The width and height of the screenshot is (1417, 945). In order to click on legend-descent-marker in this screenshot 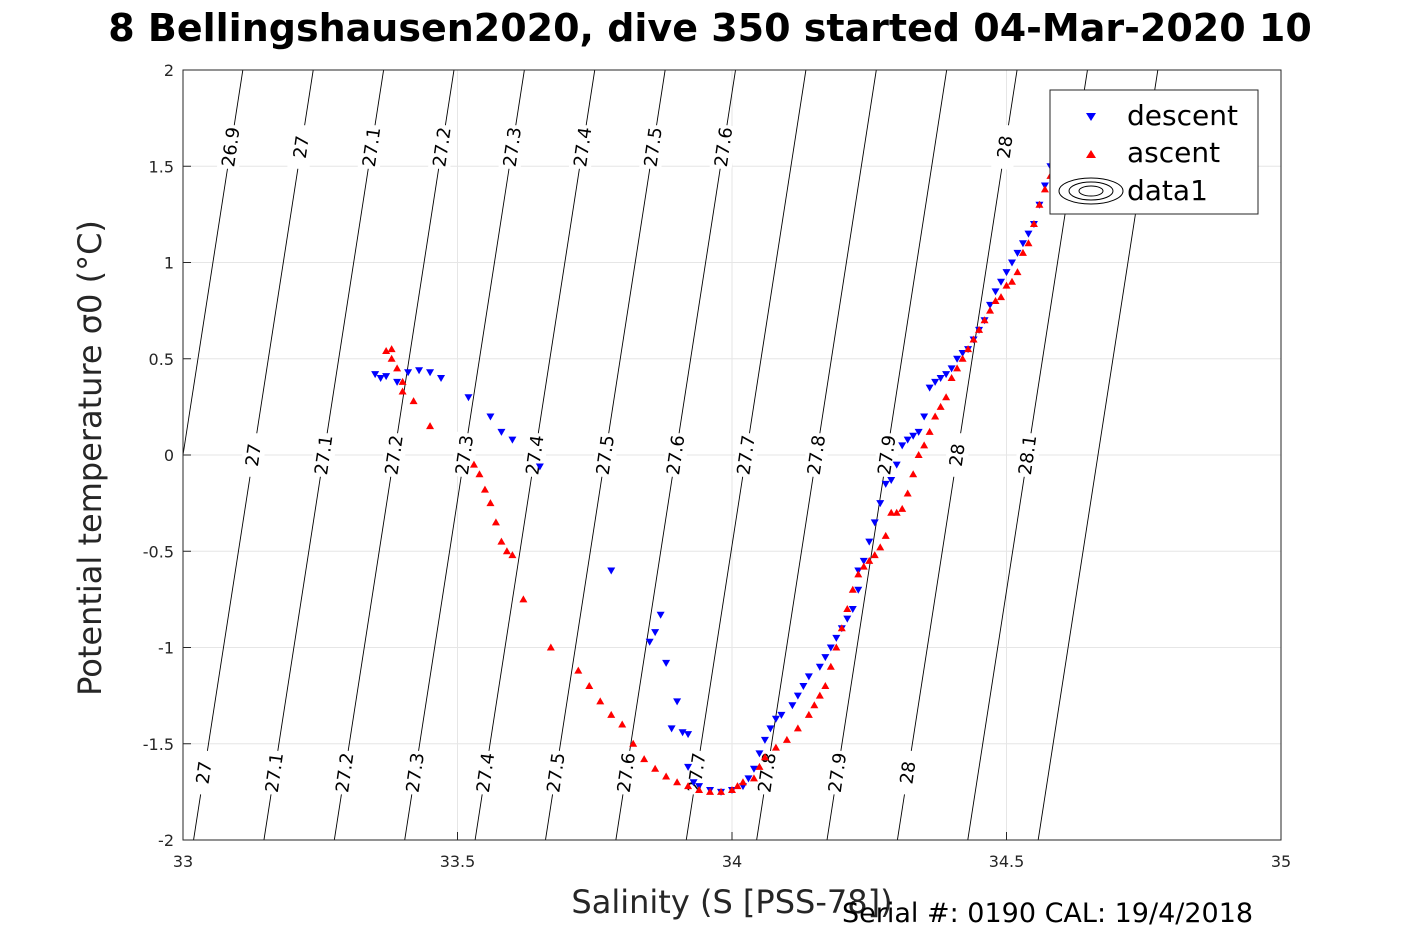, I will do `click(1091, 117)`.